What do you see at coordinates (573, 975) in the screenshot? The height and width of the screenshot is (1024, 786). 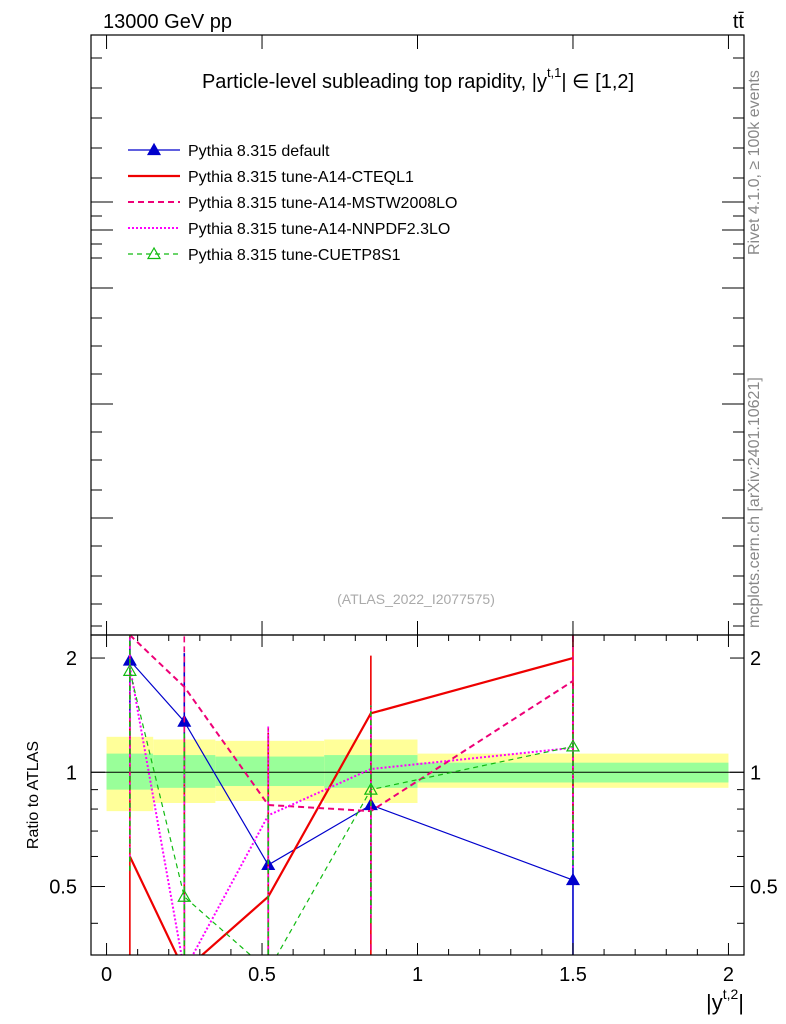 I see `x-tick-label-3: 1.5` at bounding box center [573, 975].